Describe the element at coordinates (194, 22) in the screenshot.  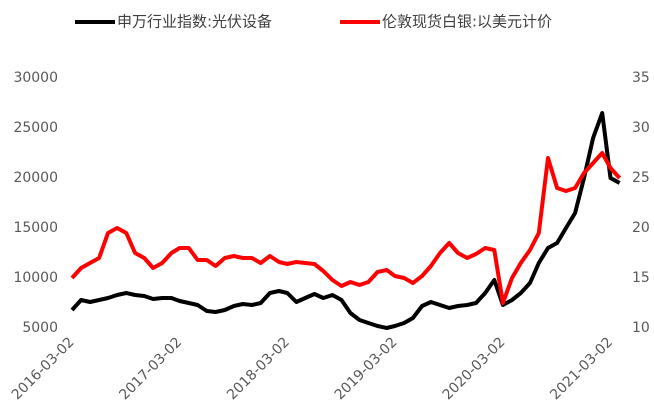
I see `legend-label: 申万行业指数:光伏设备` at that location.